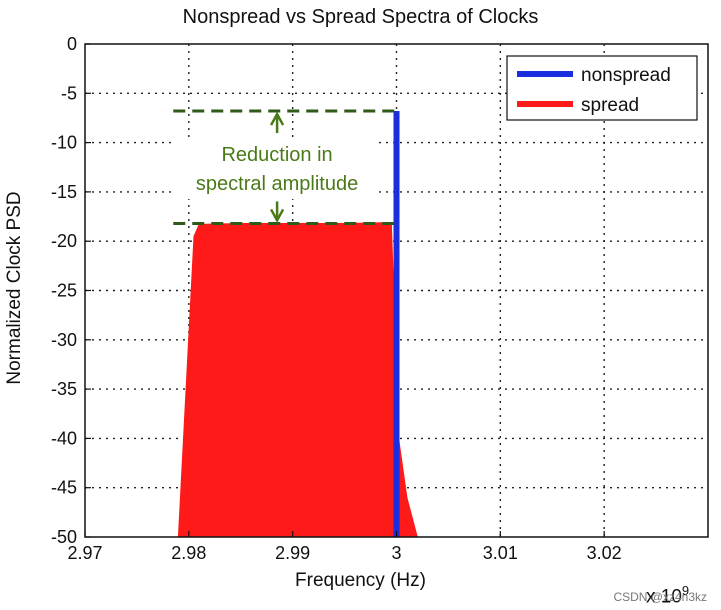  I want to click on x-tick-label: 2.97, so click(84, 553).